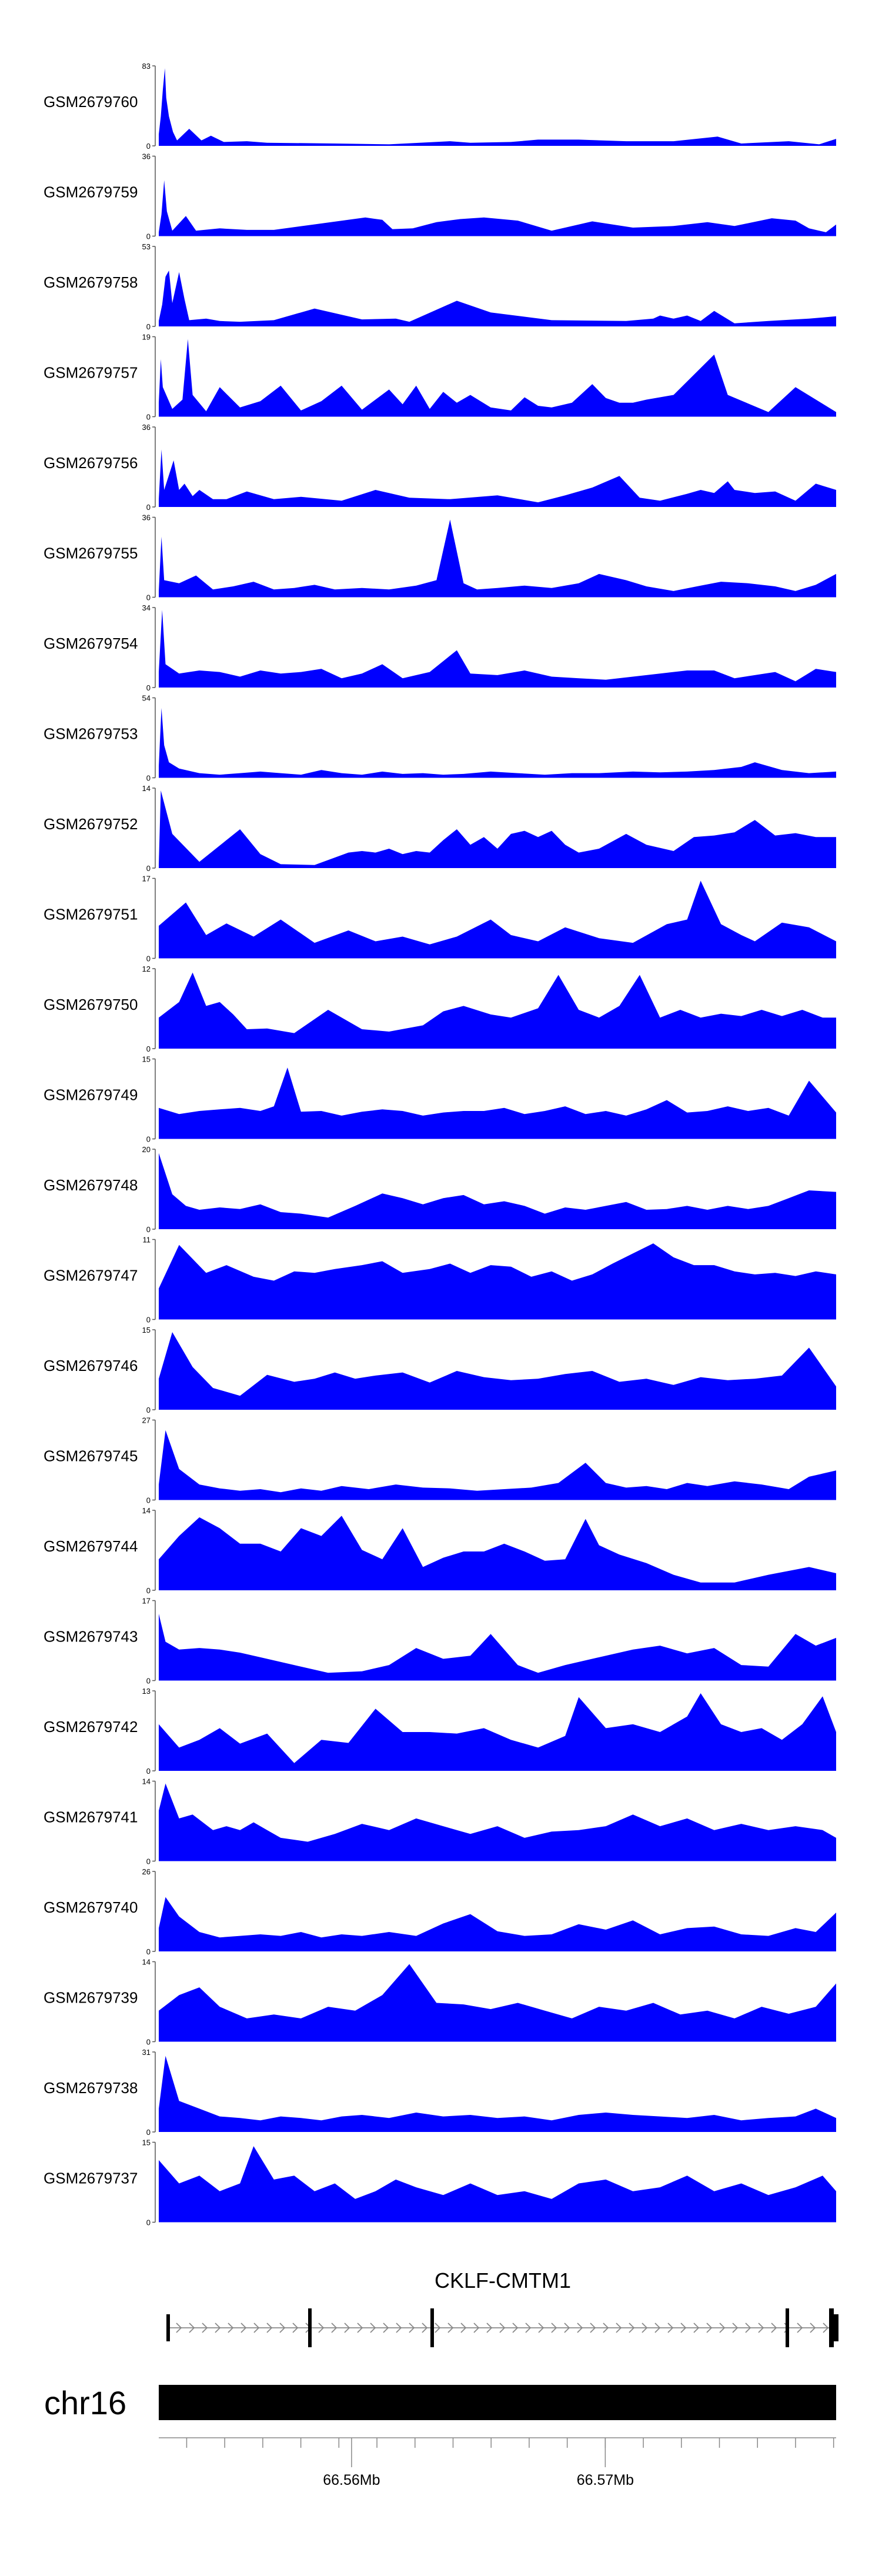  What do you see at coordinates (440, 828) in the screenshot?
I see `track-GSM2679752: GSM2679752 14 0` at bounding box center [440, 828].